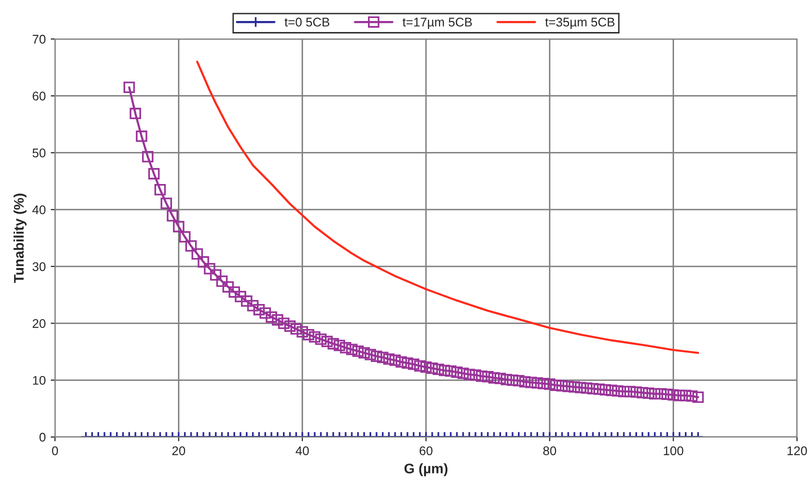  I want to click on x-tick-label: 120, so click(797, 451).